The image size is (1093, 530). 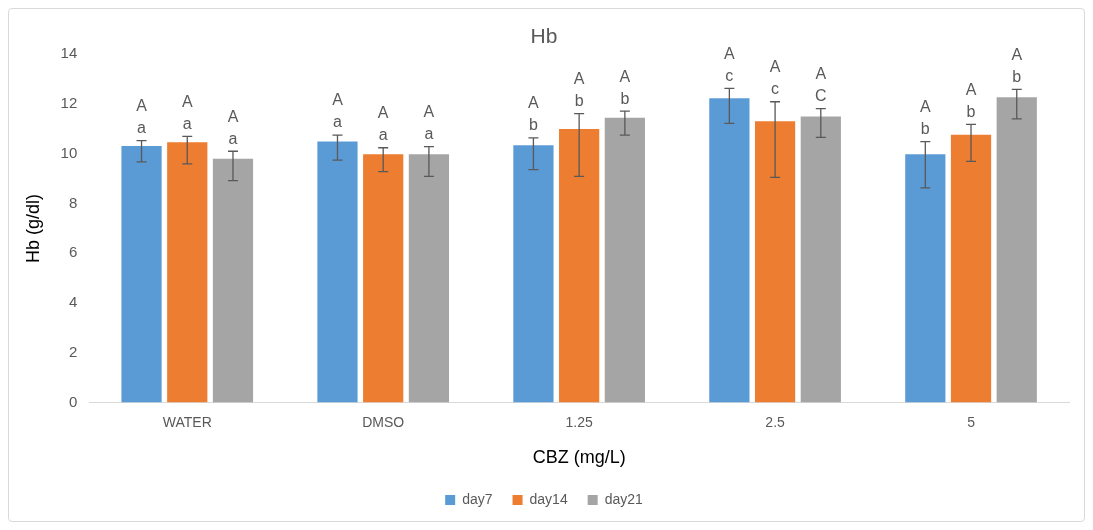 What do you see at coordinates (971, 421) in the screenshot?
I see `x-tick-label: 5` at bounding box center [971, 421].